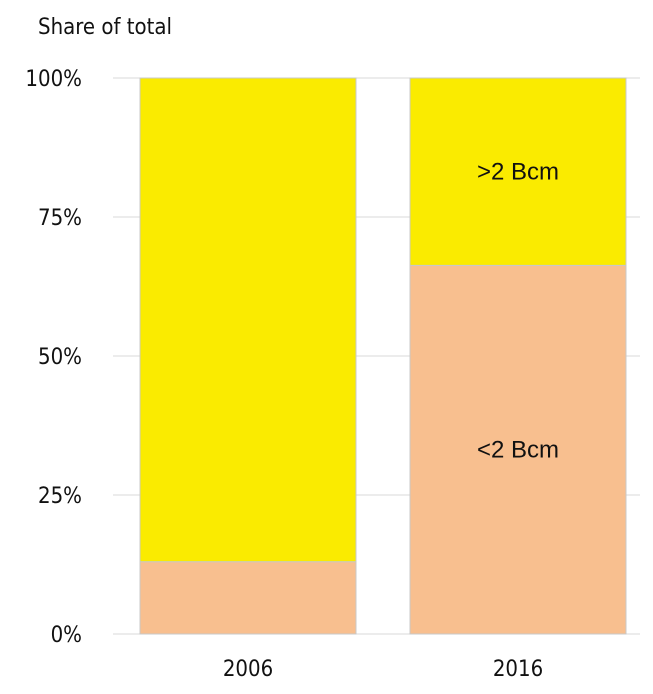 This screenshot has height=694, width=653. I want to click on y-axis-title: Share of total, so click(105, 27).